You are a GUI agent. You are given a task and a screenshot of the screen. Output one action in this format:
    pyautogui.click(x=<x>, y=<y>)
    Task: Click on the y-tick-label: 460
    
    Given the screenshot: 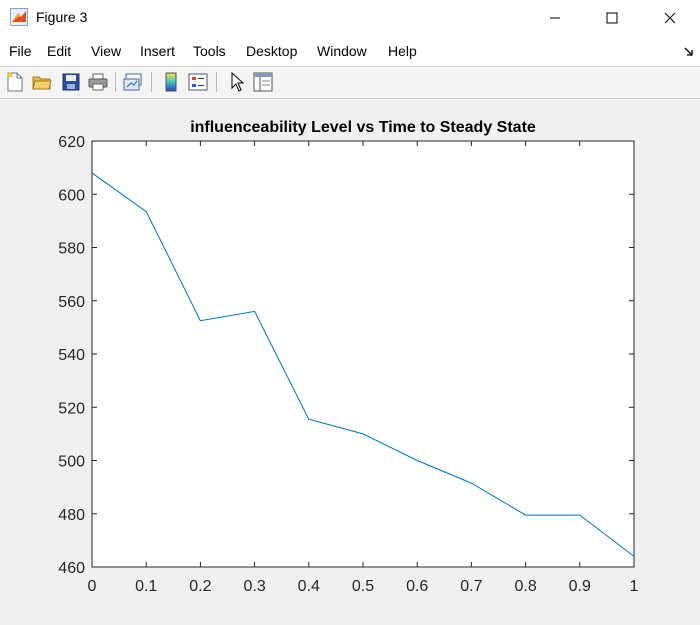 What is the action you would take?
    pyautogui.click(x=71, y=568)
    